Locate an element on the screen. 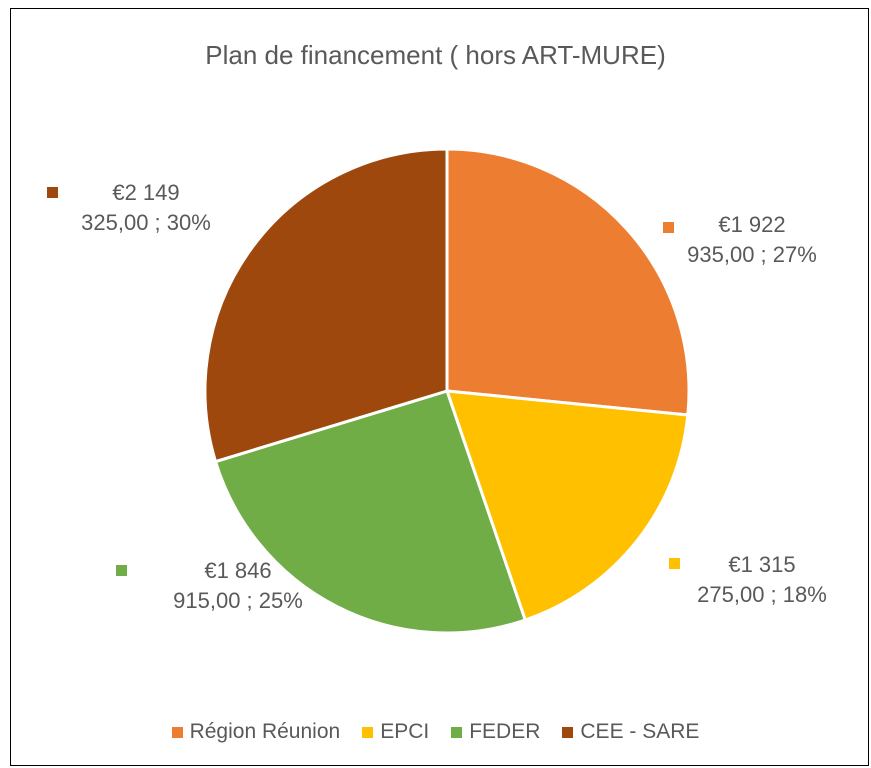  legend-item: EPCI is located at coordinates (395, 732).